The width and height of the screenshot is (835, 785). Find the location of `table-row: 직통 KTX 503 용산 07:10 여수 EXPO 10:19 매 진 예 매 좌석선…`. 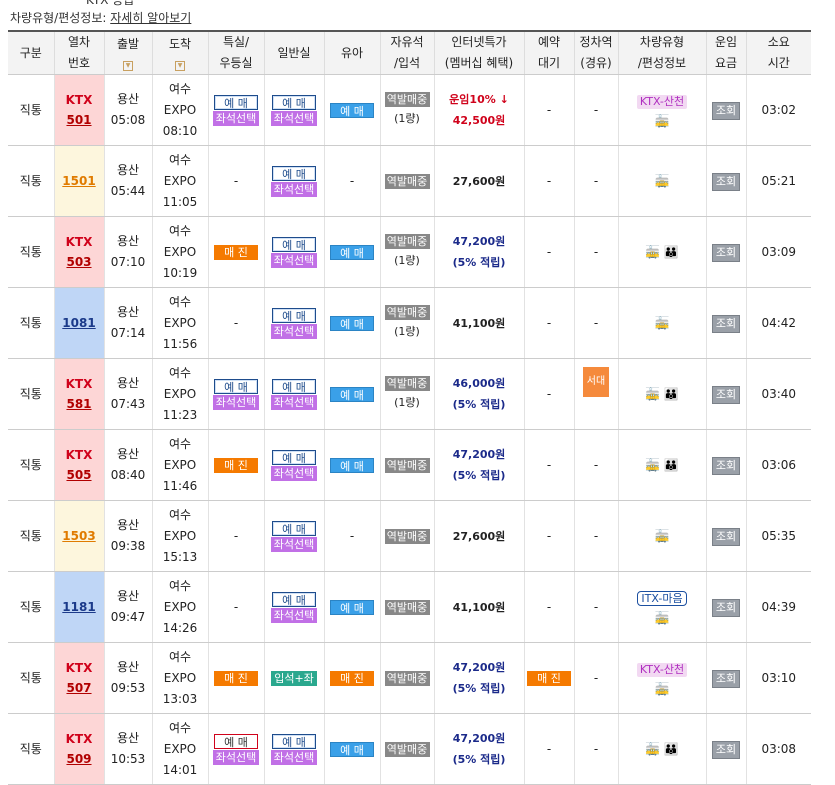

table-row: 직통 KTX 503 용산 07:10 여수 EXPO 10:19 매 진 예 매 좌석선… is located at coordinates (409, 252).